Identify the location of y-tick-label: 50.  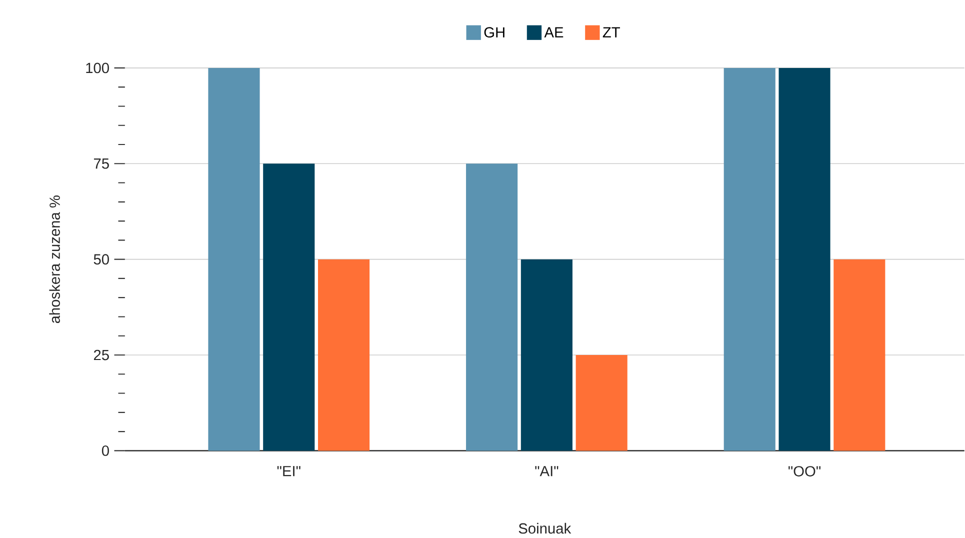
(101, 259).